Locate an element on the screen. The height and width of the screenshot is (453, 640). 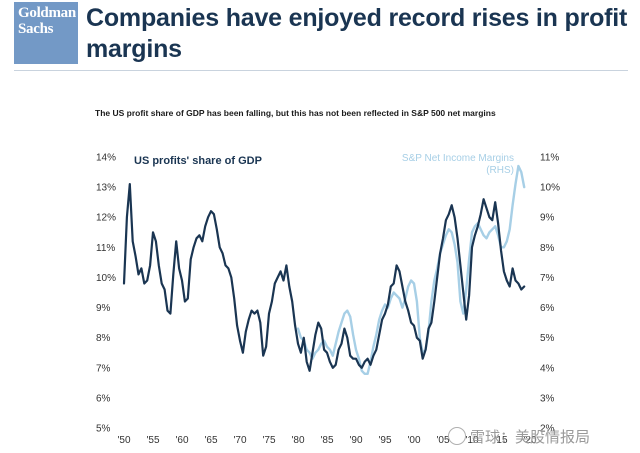
x-axis-tick-label: '10 is located at coordinates (471, 440).